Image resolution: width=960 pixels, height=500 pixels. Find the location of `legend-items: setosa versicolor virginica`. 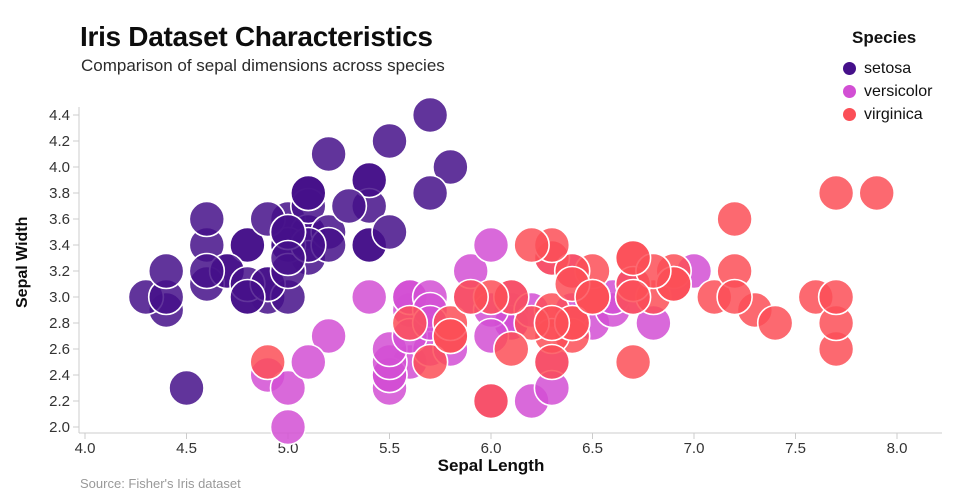

legend-items: setosa versicolor virginica is located at coordinates (887, 91).